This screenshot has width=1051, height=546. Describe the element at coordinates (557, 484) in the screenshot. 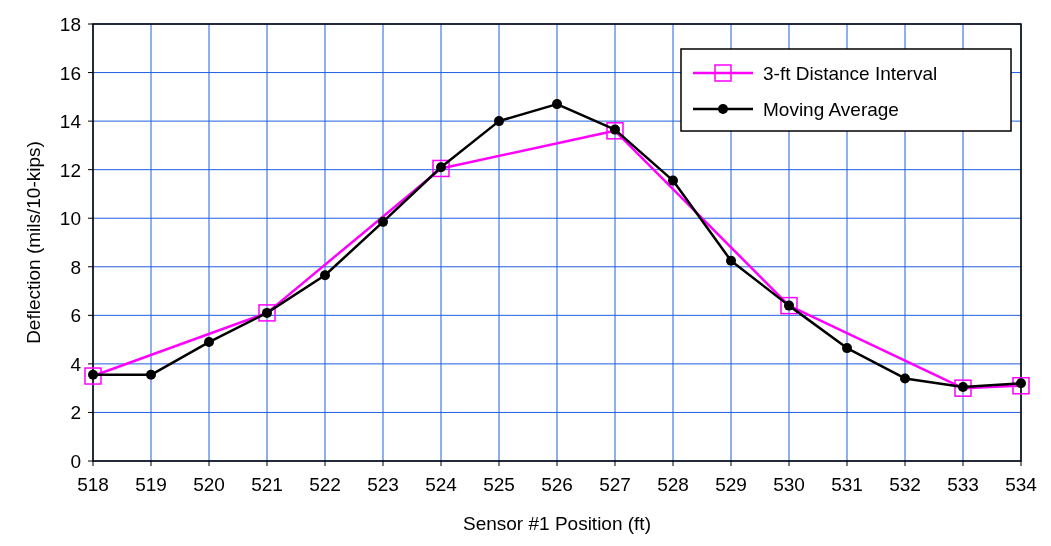

I see `x-tick-label: 526` at that location.